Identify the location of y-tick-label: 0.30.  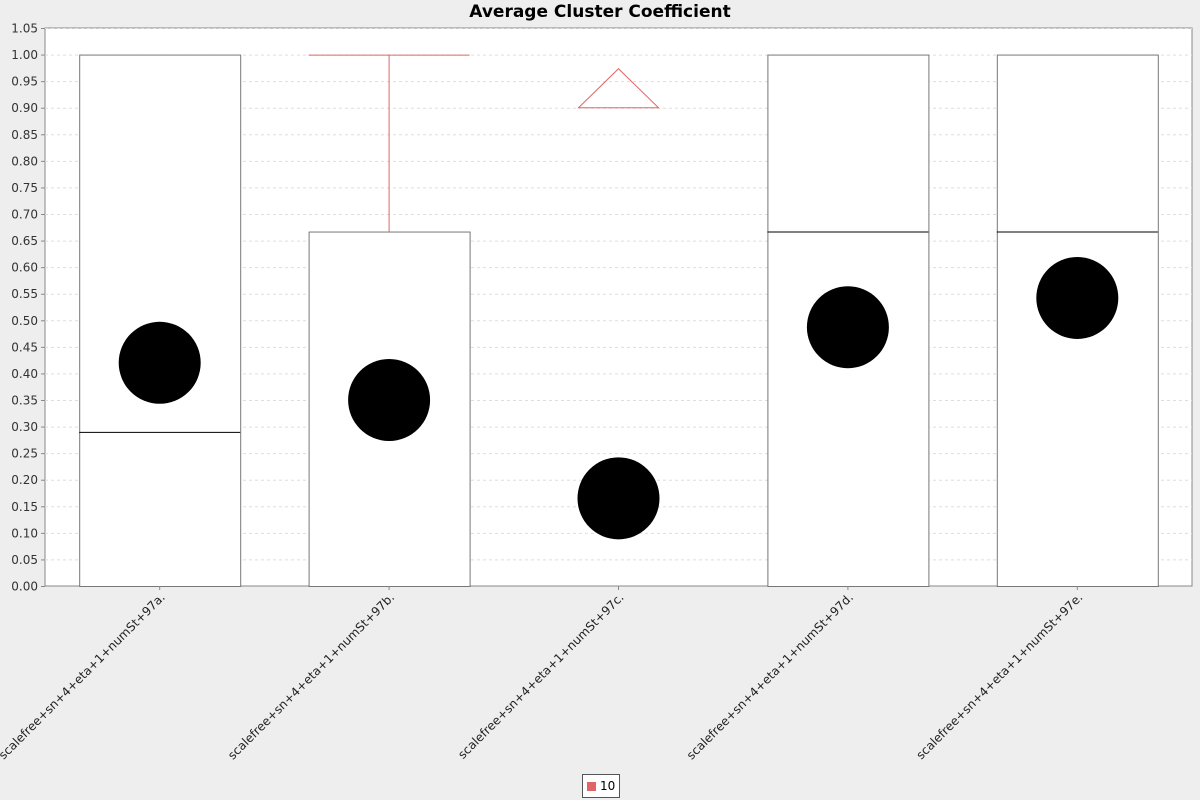
(24, 427).